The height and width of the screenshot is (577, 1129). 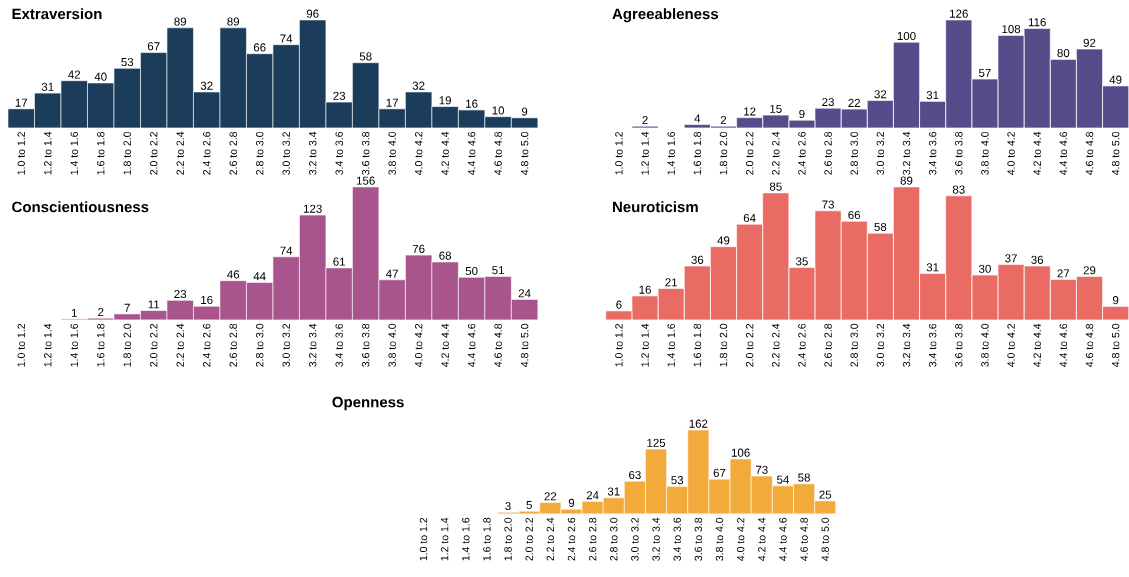 I want to click on data-label: 29, so click(x=1089, y=270).